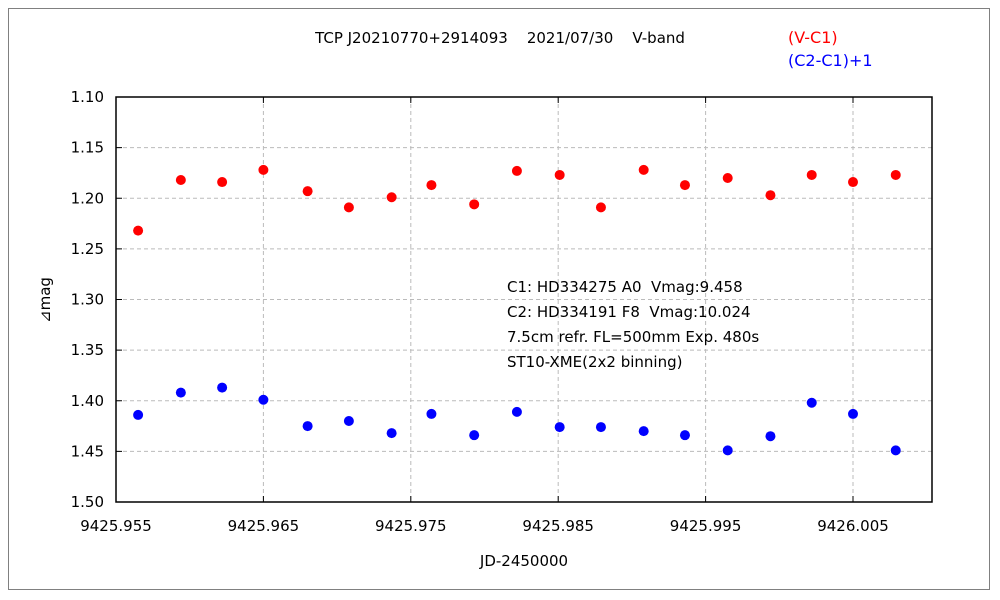  What do you see at coordinates (629, 312) in the screenshot?
I see `annotation-c2: C2: HD334191 F8 Vmag:10.024` at bounding box center [629, 312].